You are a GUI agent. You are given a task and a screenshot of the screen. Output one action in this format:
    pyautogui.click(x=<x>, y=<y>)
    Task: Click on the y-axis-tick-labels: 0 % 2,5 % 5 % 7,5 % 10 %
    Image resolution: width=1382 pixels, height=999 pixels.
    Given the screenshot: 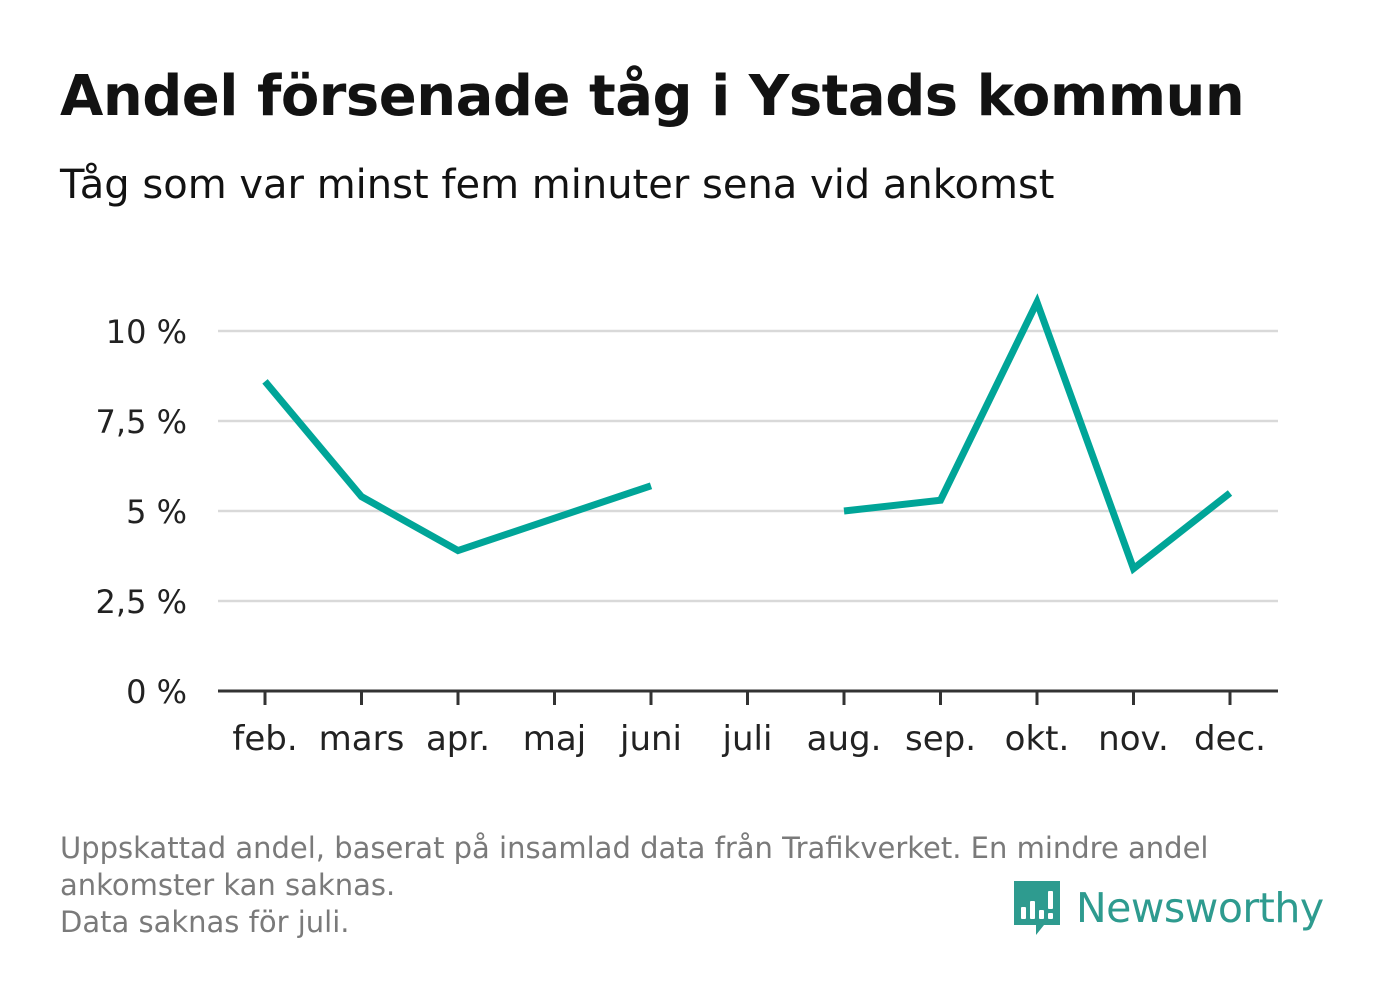 What is the action you would take?
    pyautogui.click(x=141, y=512)
    